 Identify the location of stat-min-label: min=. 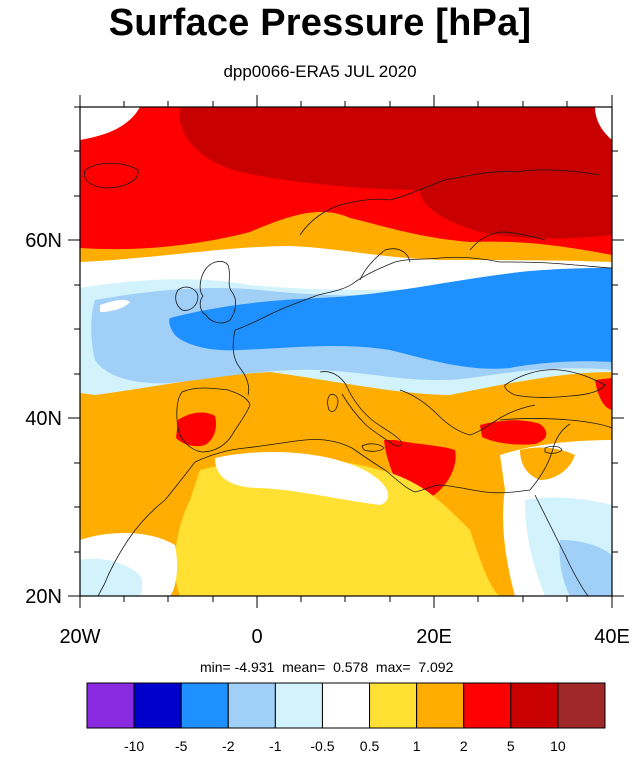
(215, 667).